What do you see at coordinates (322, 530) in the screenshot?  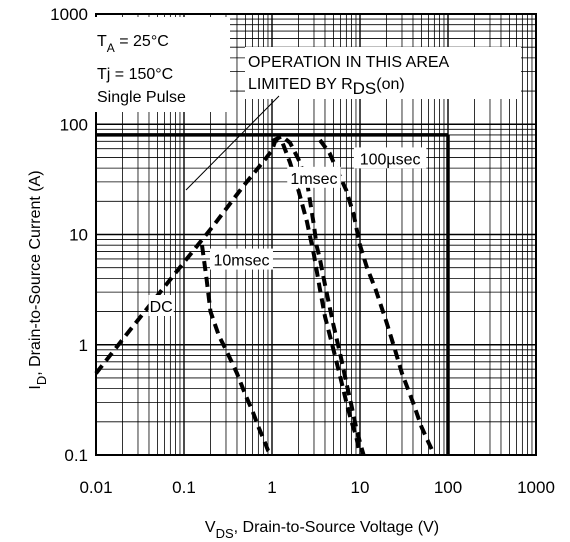 I see `x-axis-title: VDS, Drain-to-Source Voltage (V)` at bounding box center [322, 530].